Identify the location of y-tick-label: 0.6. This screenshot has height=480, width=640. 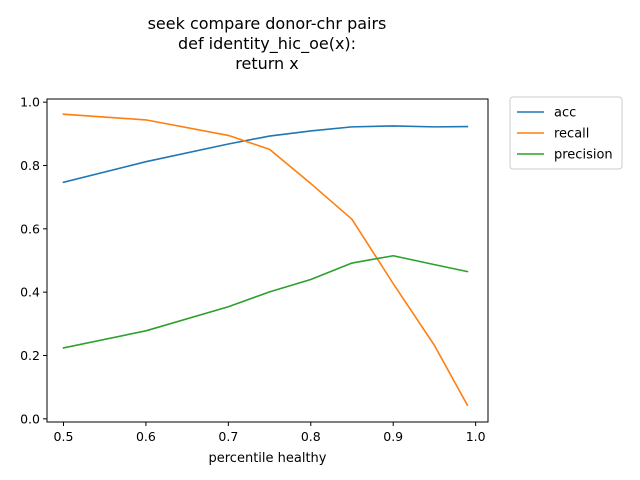
(30, 228).